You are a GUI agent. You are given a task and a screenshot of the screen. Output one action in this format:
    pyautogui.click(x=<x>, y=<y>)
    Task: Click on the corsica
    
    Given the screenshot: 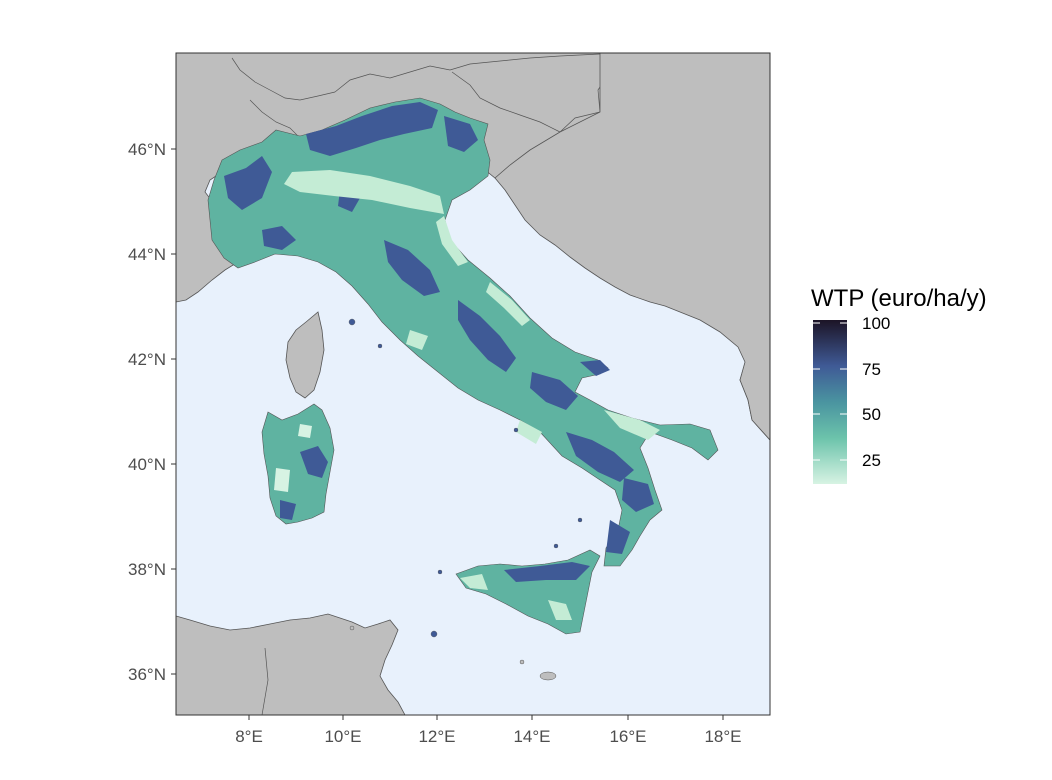 What is the action you would take?
    pyautogui.click(x=305, y=355)
    